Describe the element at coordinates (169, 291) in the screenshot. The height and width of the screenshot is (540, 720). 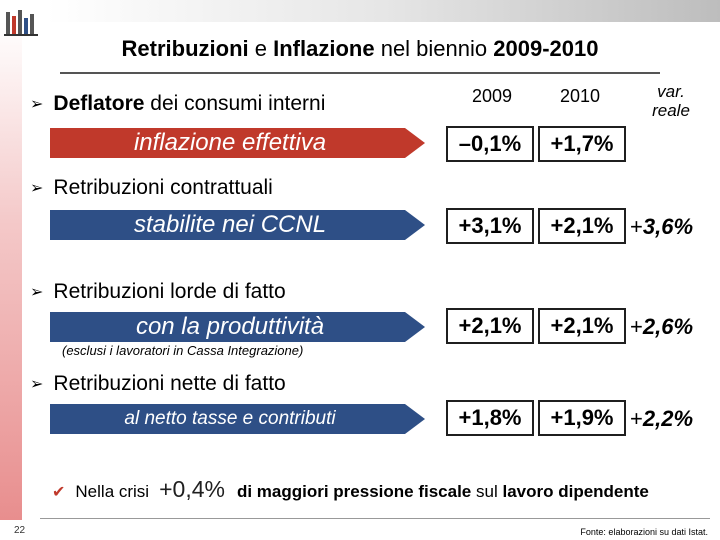
I see `bullet-text: Retribuzioni lorde di fatto` at that location.